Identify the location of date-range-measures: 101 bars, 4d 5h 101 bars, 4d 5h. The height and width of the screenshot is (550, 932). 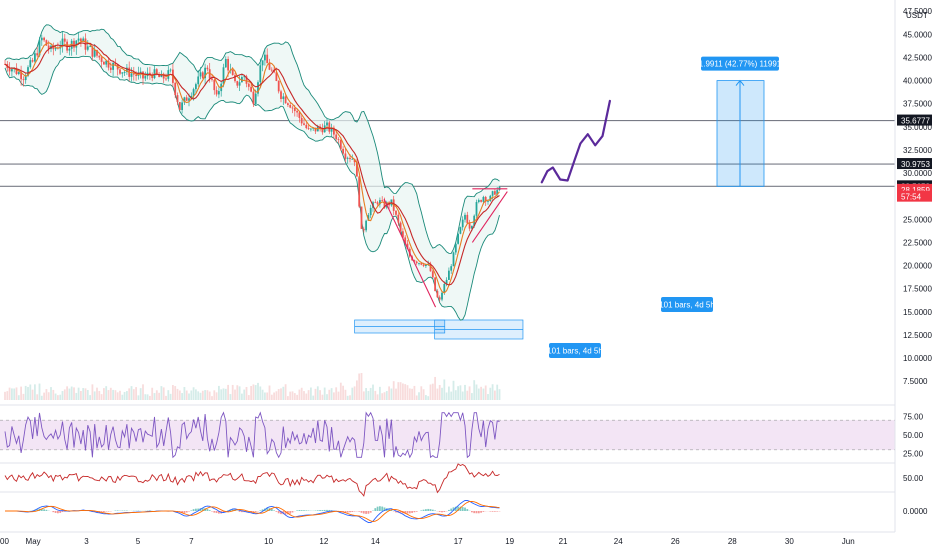
(534, 327).